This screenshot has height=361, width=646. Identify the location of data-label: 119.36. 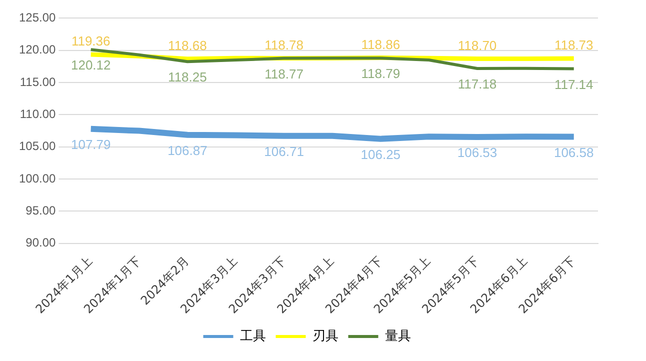
(90, 41).